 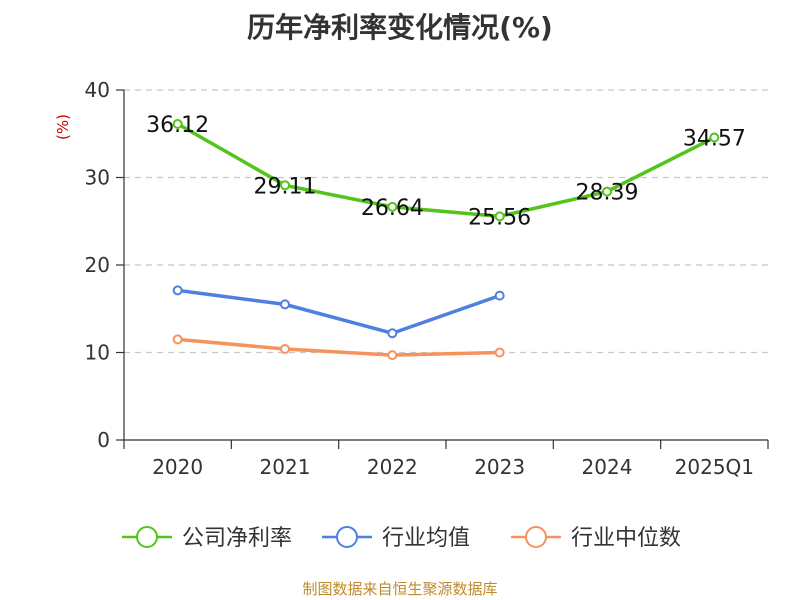 I want to click on data-labels: 36.12 29.11 26.64 25.56 28.39 34.57, so click(x=446, y=171).